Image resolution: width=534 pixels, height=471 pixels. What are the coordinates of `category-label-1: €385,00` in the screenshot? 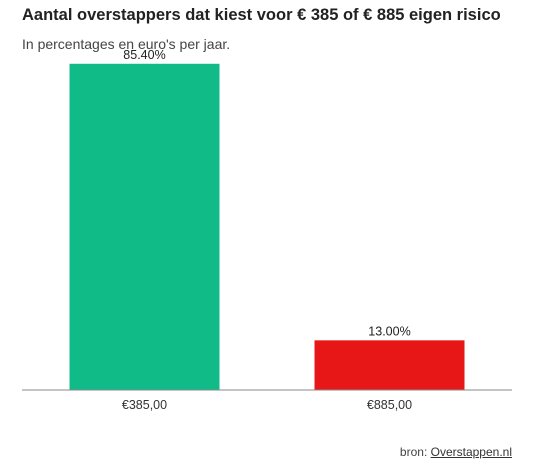 It's located at (144, 405).